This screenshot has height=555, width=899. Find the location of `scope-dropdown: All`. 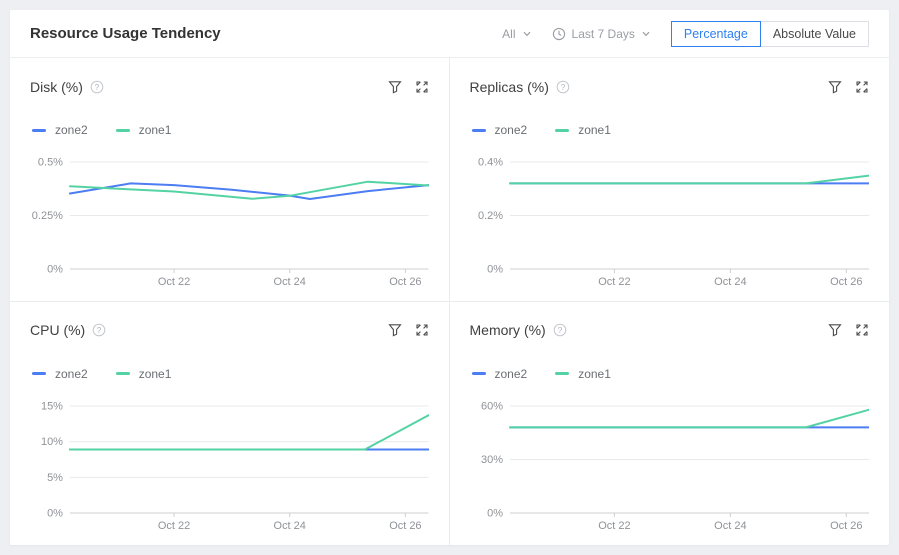

scope-dropdown: All is located at coordinates (516, 34).